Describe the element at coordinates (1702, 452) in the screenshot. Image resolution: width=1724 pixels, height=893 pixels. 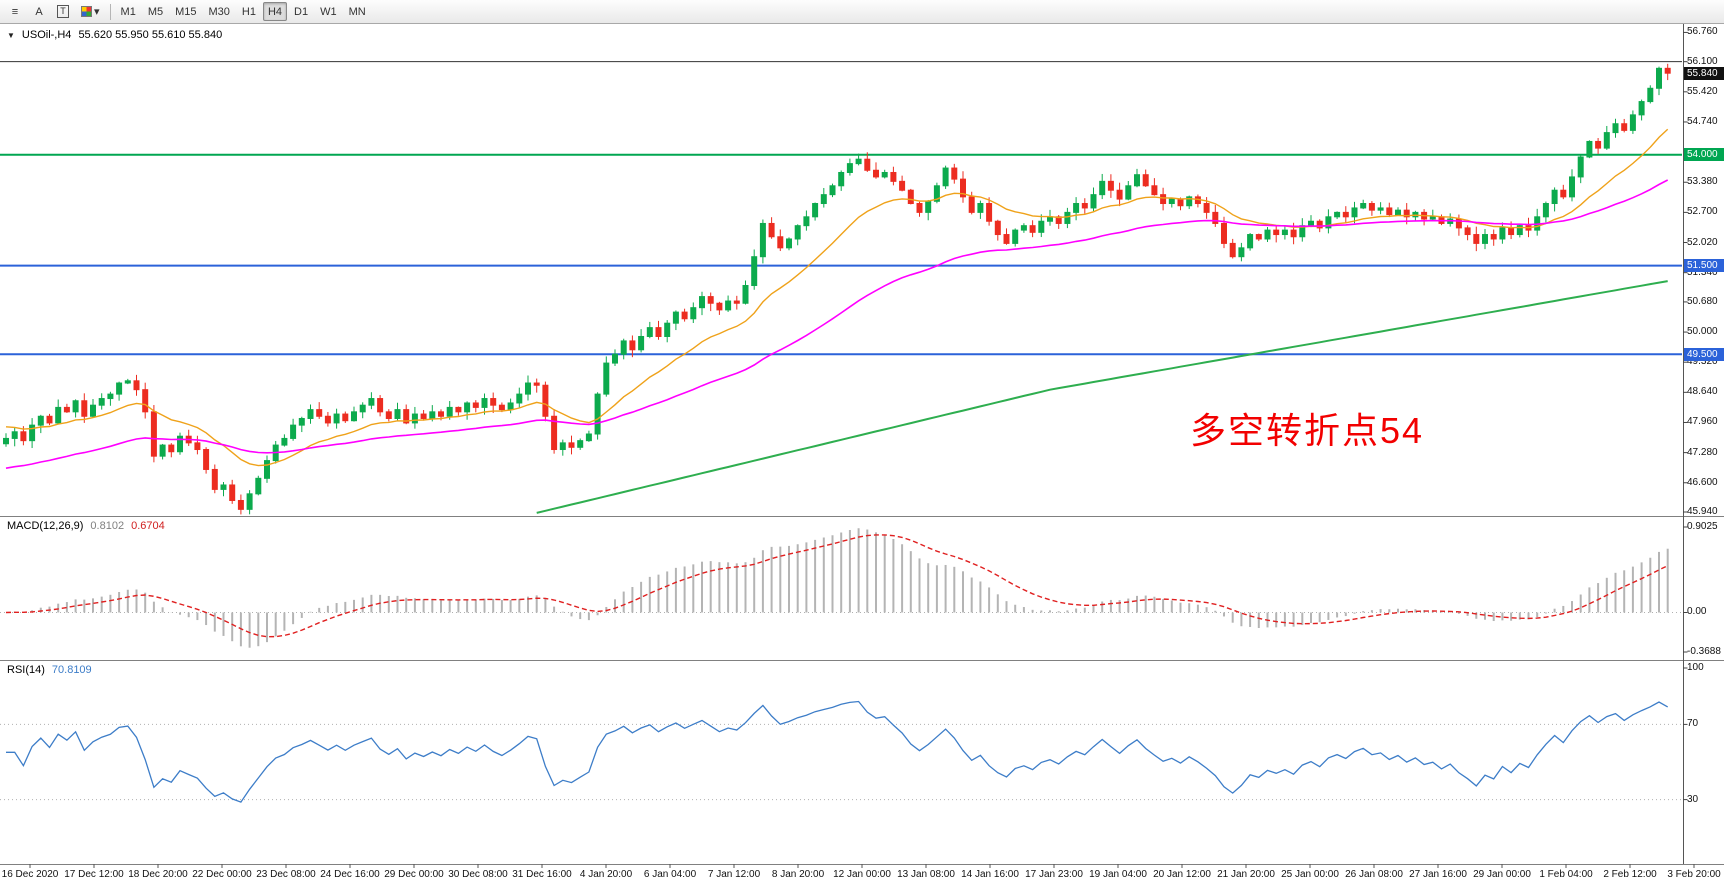
I see `price-tick-label: 47.280` at that location.